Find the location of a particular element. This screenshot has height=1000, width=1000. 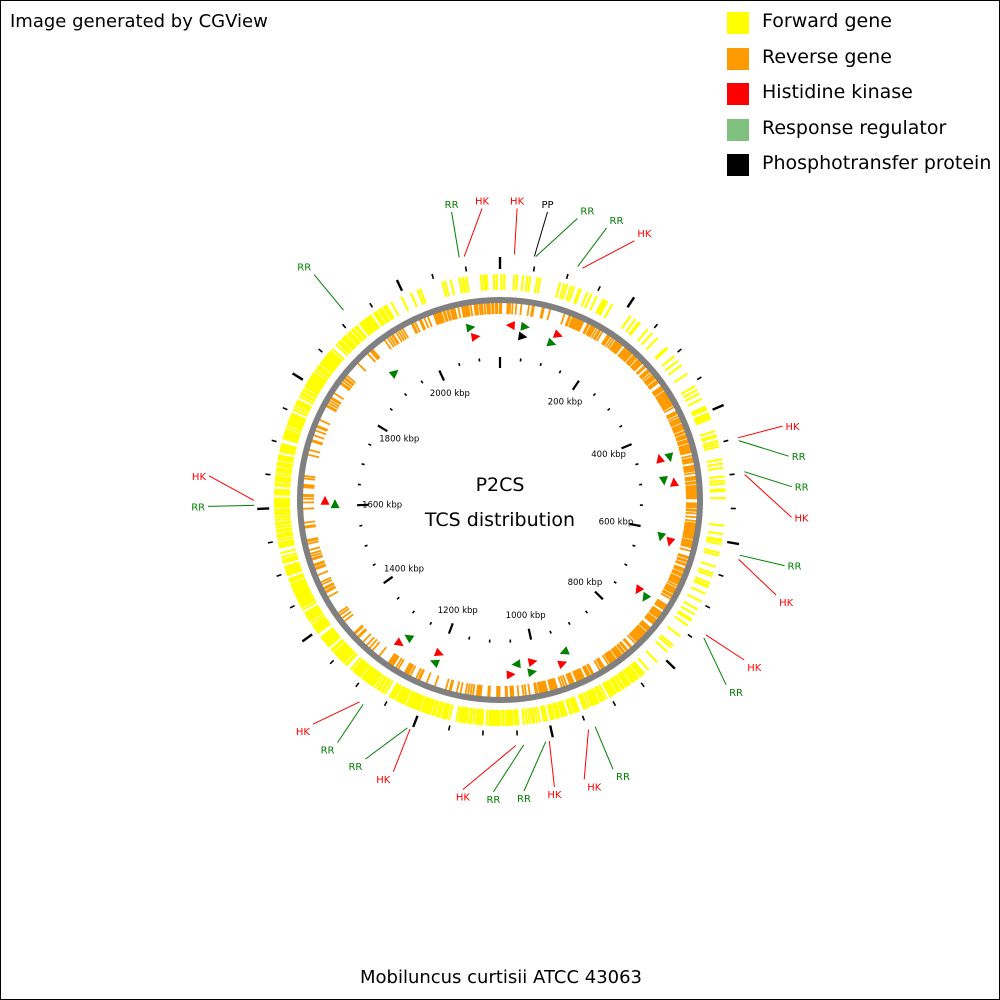

rr-marker is located at coordinates (551, 342).